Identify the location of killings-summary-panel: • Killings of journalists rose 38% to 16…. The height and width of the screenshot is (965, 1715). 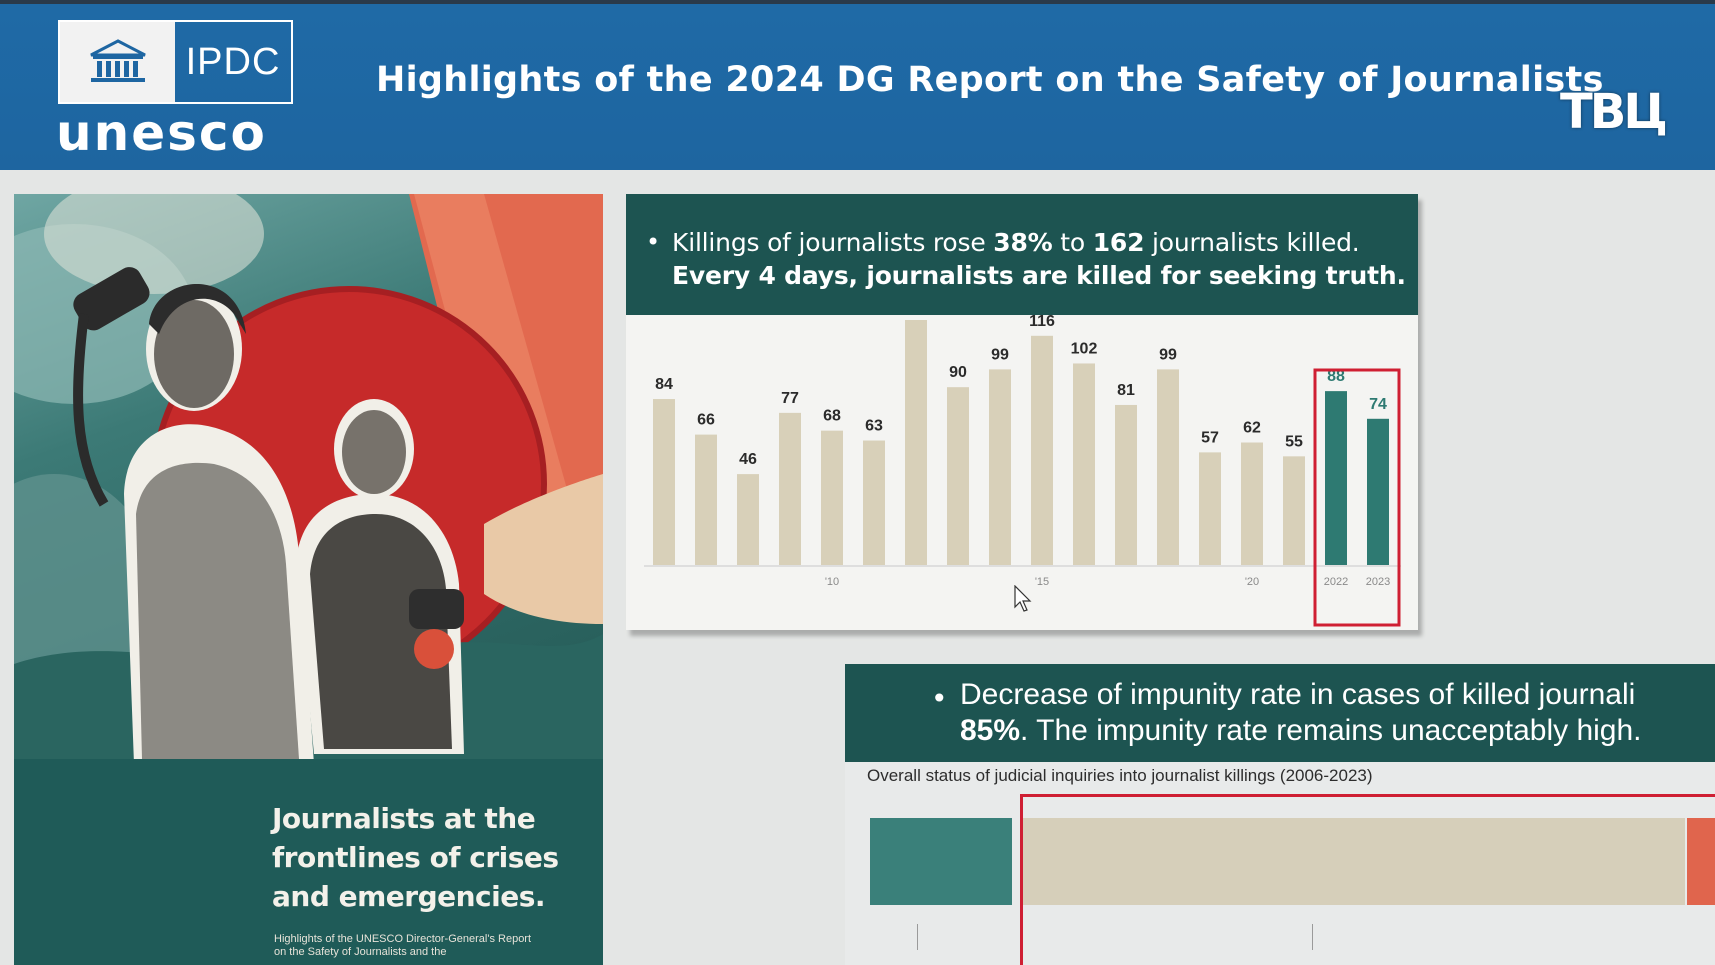
(1022, 254).